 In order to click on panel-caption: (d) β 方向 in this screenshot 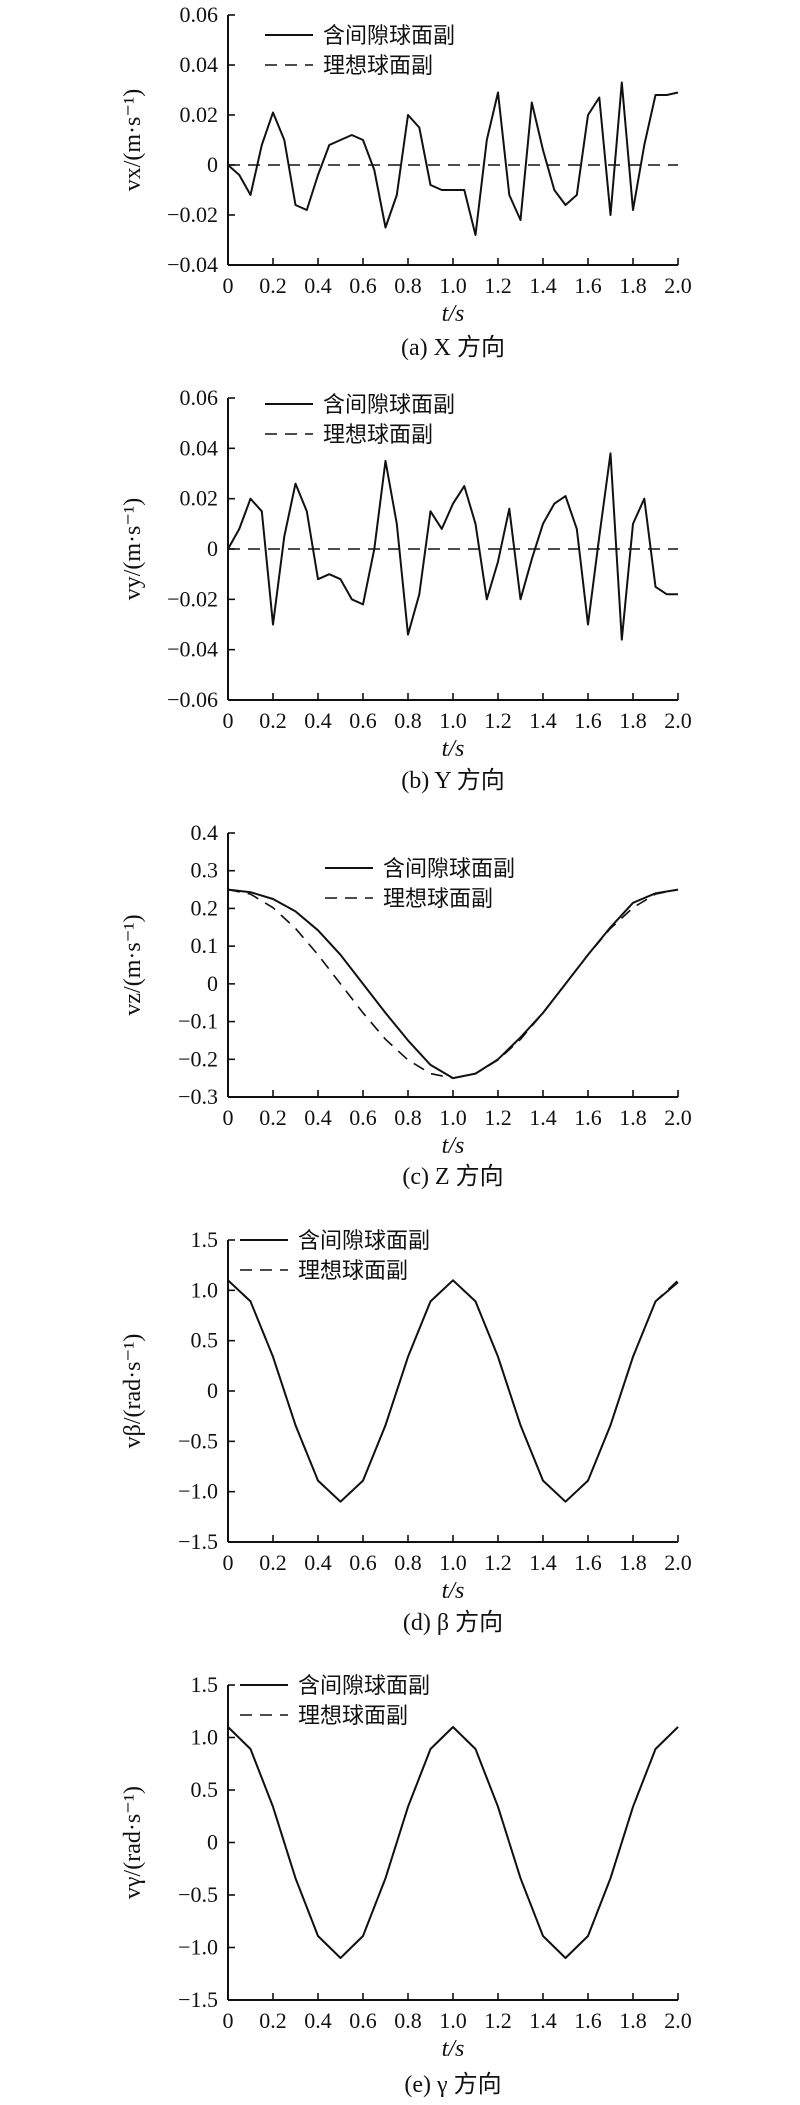, I will do `click(453, 1622)`.